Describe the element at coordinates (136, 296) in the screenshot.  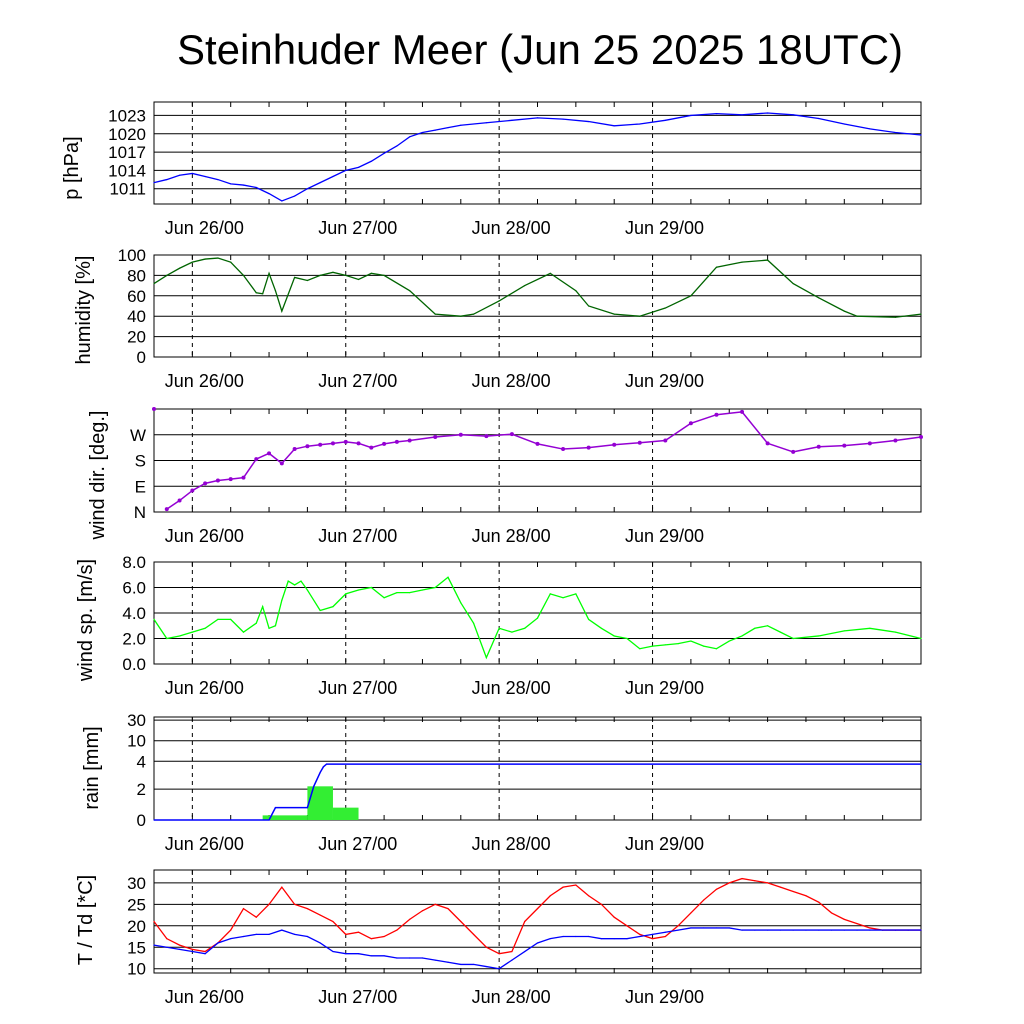
I see `y-tick-label: 60` at that location.